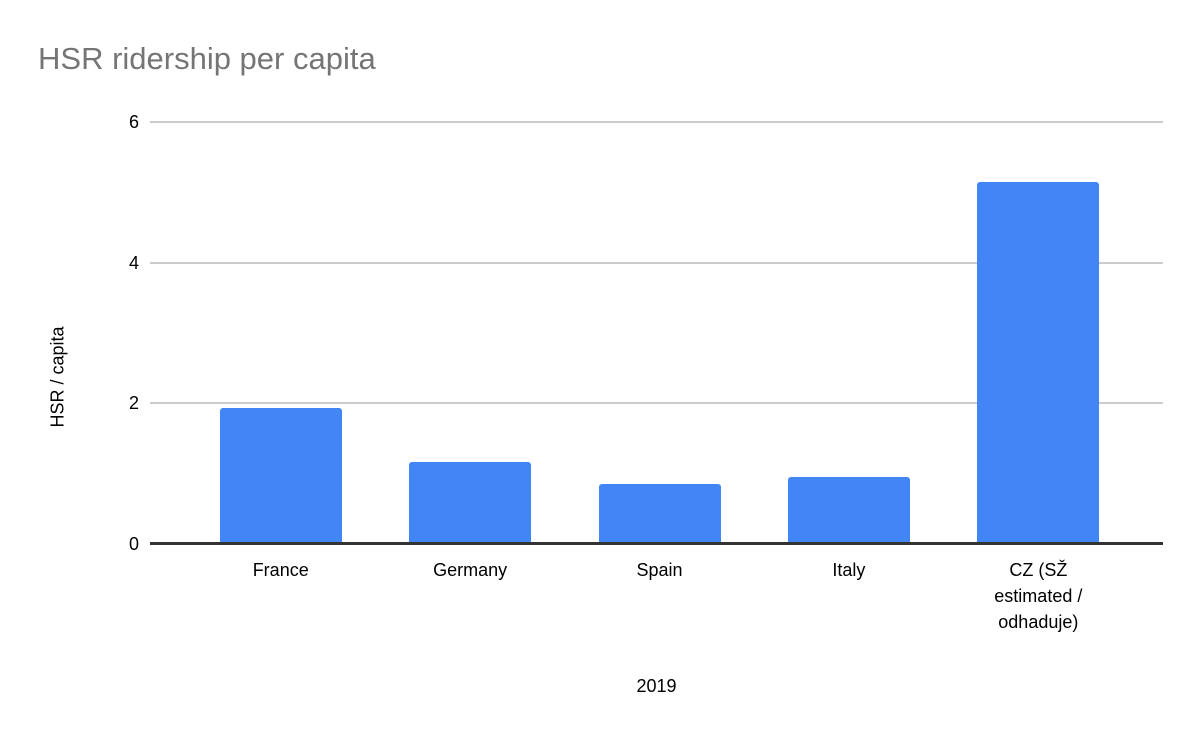 Image resolution: width=1200 pixels, height=742 pixels. I want to click on bar-France, so click(280, 476).